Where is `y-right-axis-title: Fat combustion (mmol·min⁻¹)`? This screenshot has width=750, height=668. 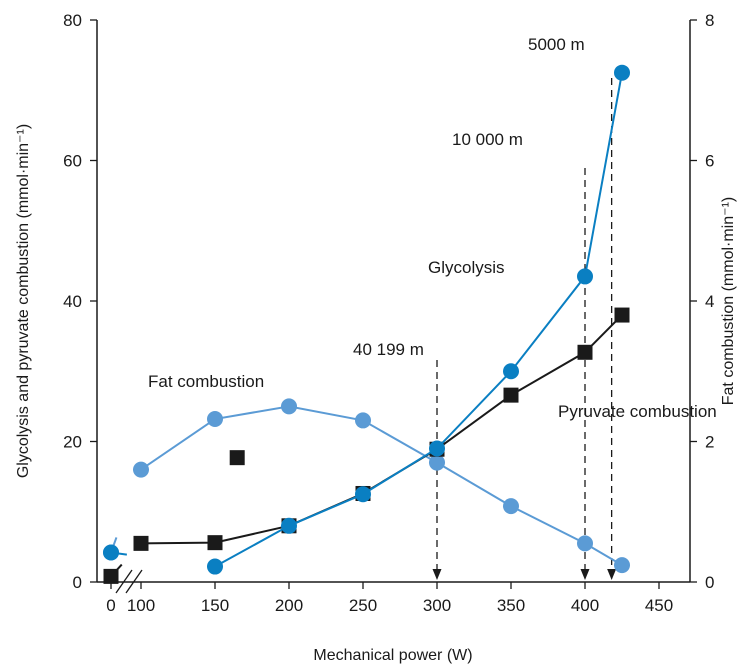 y-right-axis-title: Fat combustion (mmol·min⁻¹) is located at coordinates (728, 301).